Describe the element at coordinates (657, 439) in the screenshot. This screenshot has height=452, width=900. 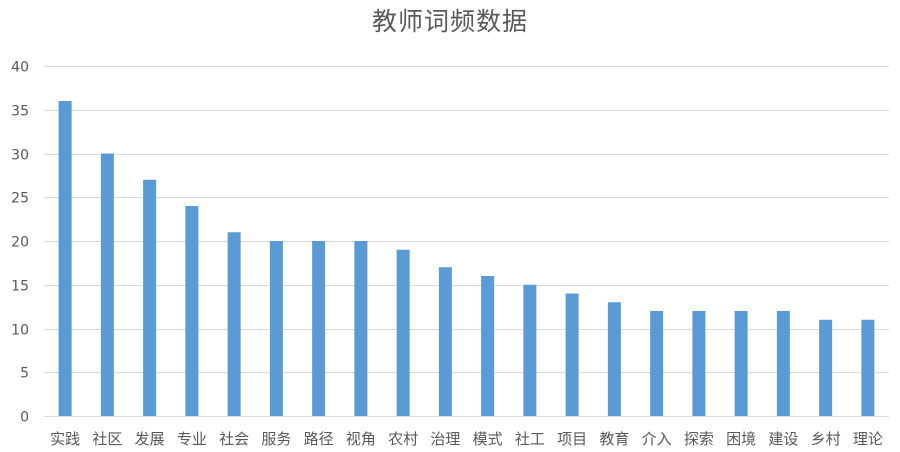
I see `x-category-label: 介入` at that location.